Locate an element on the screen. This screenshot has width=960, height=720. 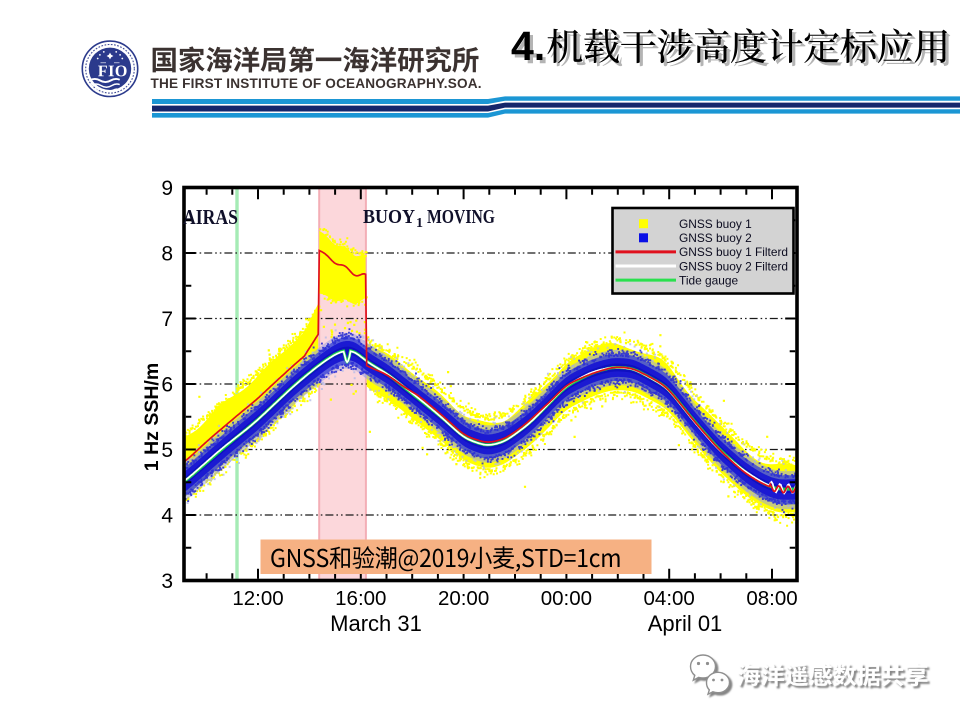
svg-text: 5 is located at coordinates (167, 450).